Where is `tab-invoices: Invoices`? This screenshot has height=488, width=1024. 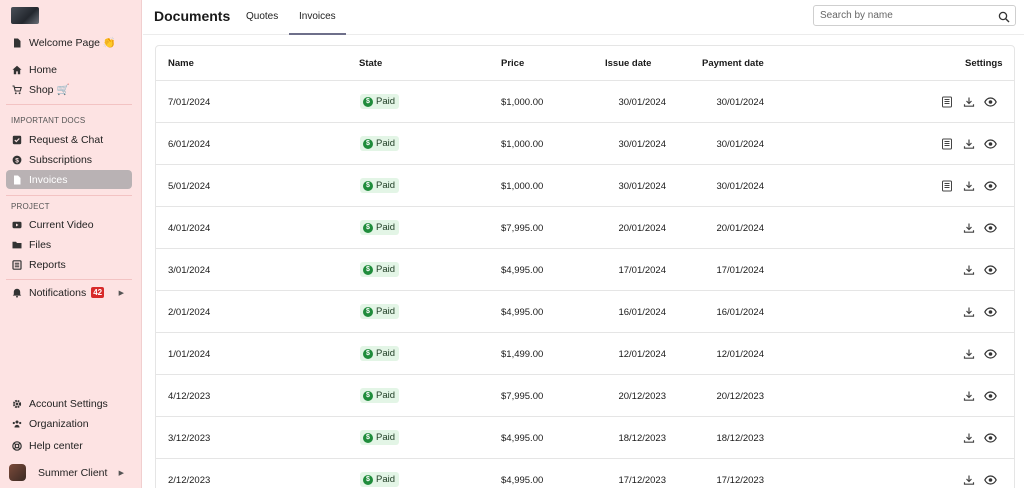 tab-invoices: Invoices is located at coordinates (317, 16).